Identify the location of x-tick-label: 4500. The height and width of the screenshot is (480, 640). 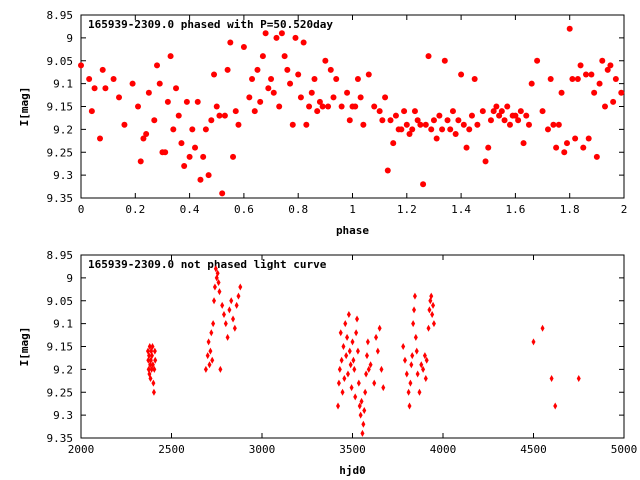
(533, 449).